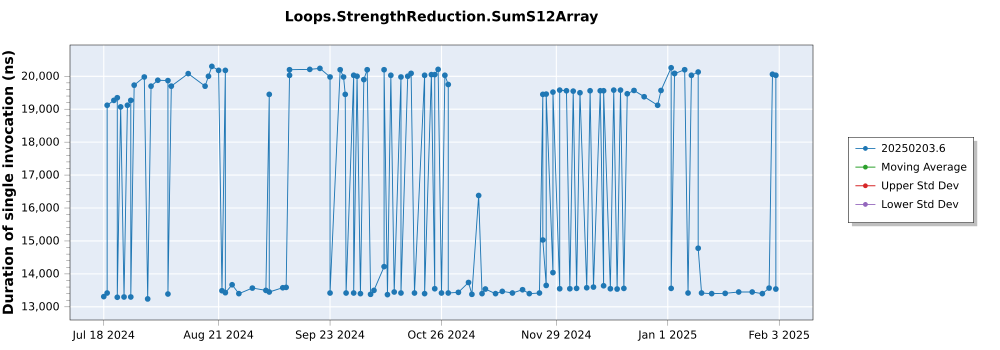 The height and width of the screenshot is (350, 1000). What do you see at coordinates (556, 334) in the screenshot?
I see `x-tick-label: Nov 29 2024` at bounding box center [556, 334].